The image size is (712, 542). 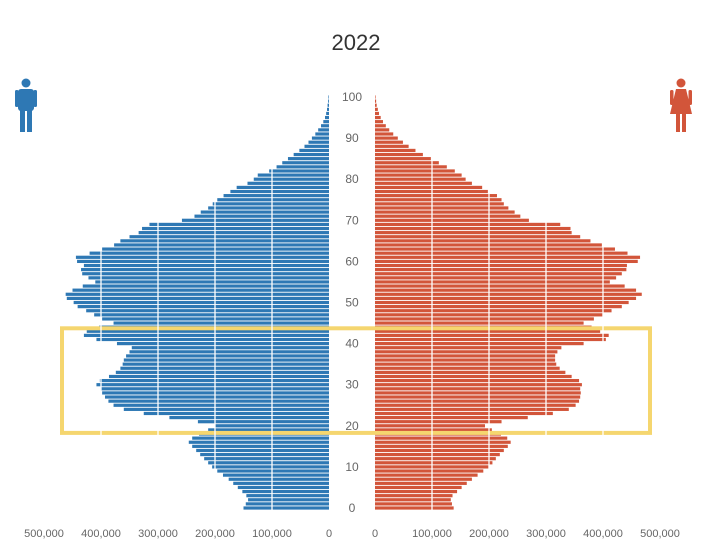 I want to click on age-tick-label: 30, so click(x=352, y=385).